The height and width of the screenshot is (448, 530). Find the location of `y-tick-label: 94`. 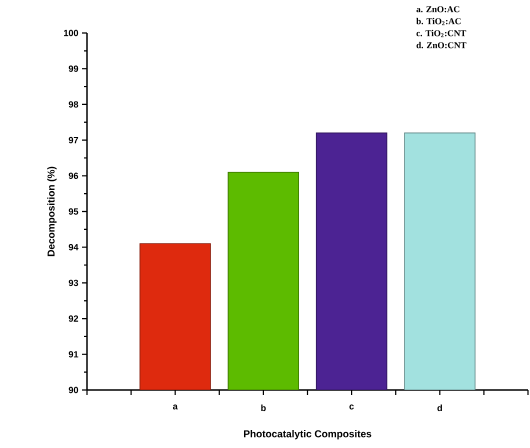

y-tick-label: 94 is located at coordinates (73, 247).